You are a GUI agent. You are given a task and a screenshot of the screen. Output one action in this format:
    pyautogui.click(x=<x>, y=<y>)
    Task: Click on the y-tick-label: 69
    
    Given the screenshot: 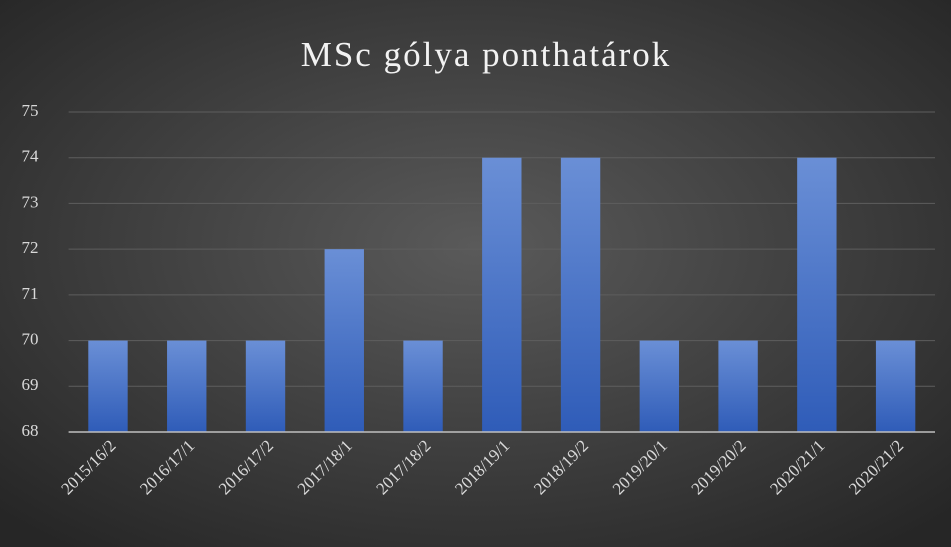 What is the action you would take?
    pyautogui.click(x=30, y=384)
    